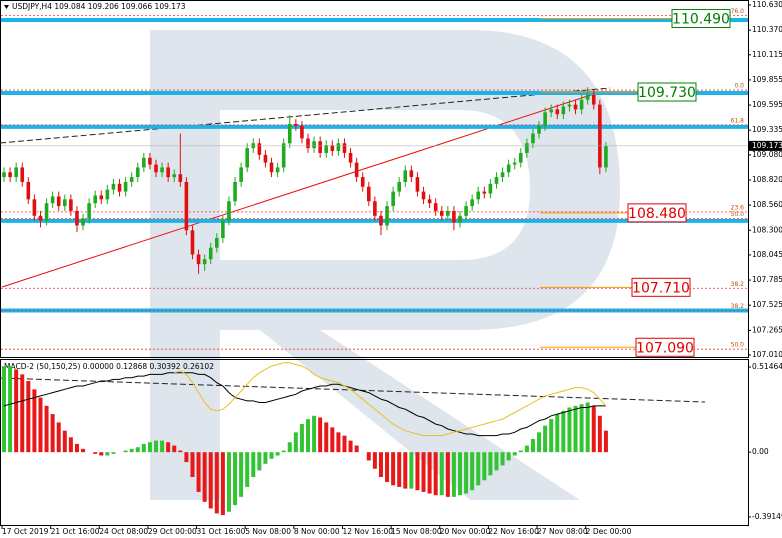 The height and width of the screenshot is (538, 782). Describe the element at coordinates (767, 204) in the screenshot. I see `y-tick-label: 108.560` at that location.